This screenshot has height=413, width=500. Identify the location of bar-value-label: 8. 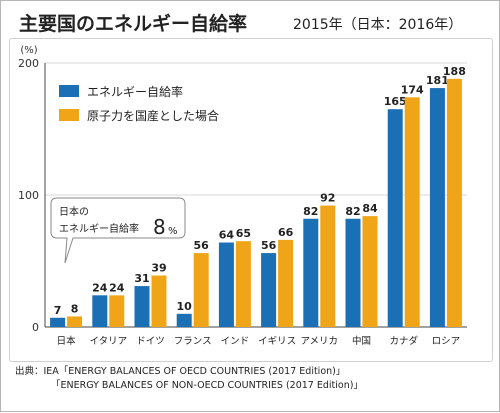
(75, 308).